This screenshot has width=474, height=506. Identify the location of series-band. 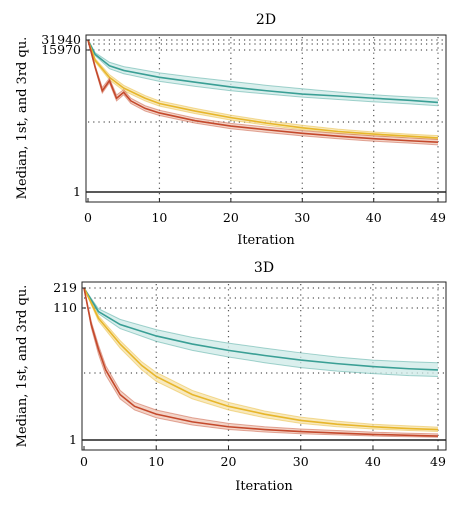
(263, 73).